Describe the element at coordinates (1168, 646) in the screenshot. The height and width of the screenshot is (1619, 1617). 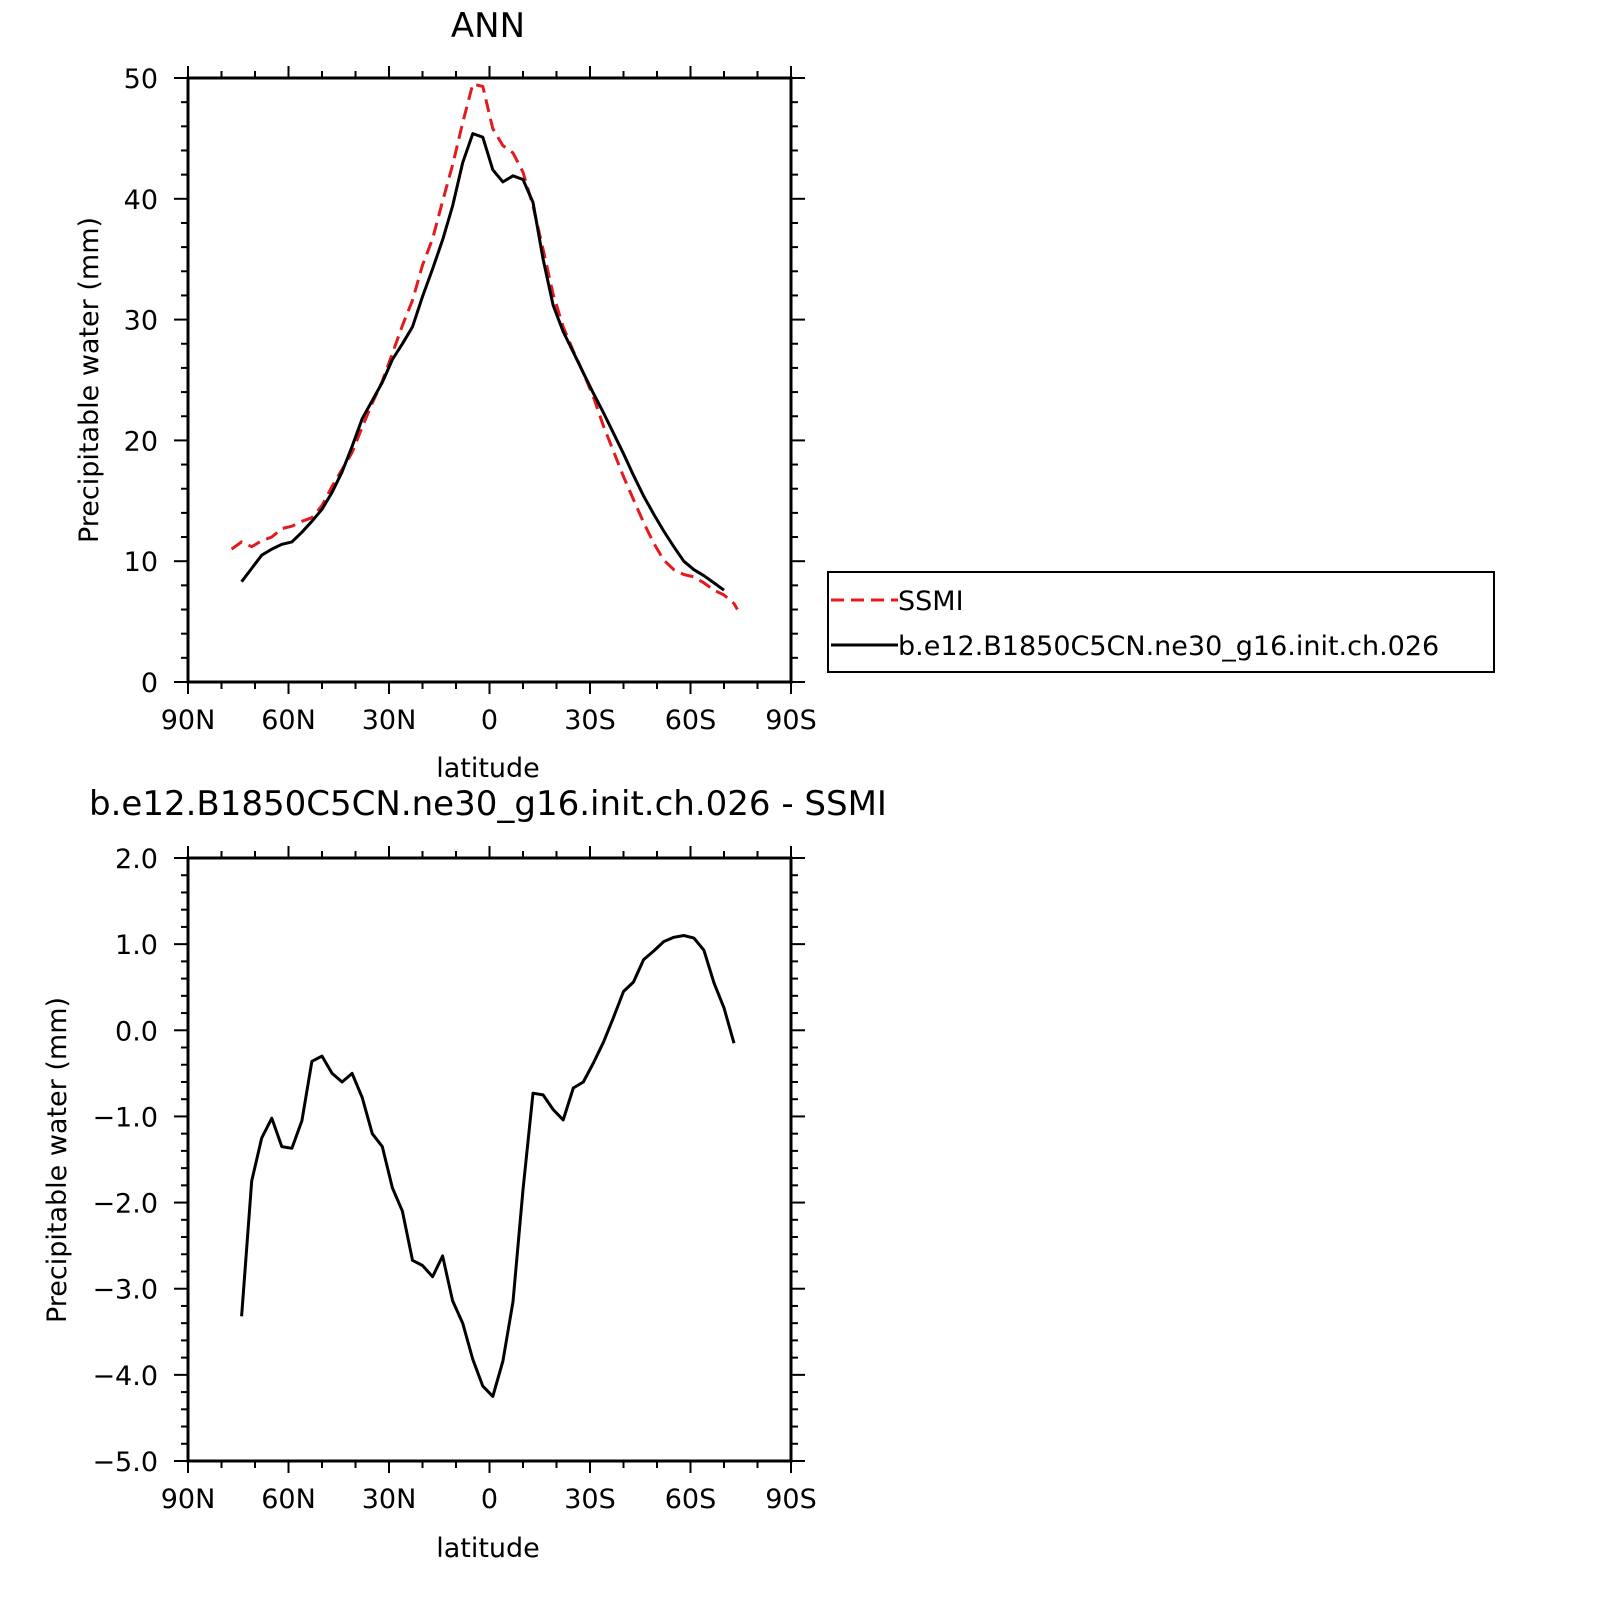
I see `legend-label-model: b.e12.B1850C5CN.ne30_g16.init.ch.026` at that location.